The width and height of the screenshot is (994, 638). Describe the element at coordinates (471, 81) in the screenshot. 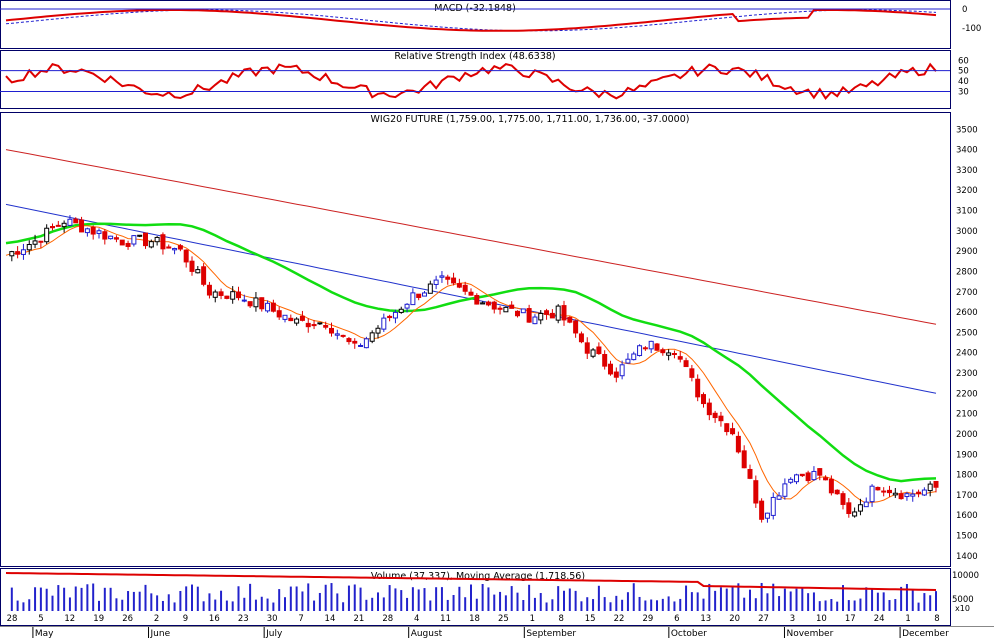

I see `rsi-line` at that location.